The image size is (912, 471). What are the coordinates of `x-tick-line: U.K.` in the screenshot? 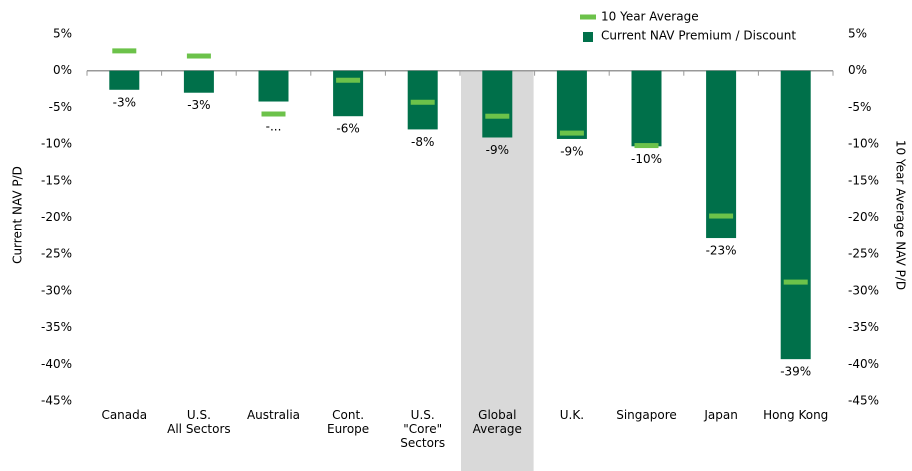 It's located at (572, 415).